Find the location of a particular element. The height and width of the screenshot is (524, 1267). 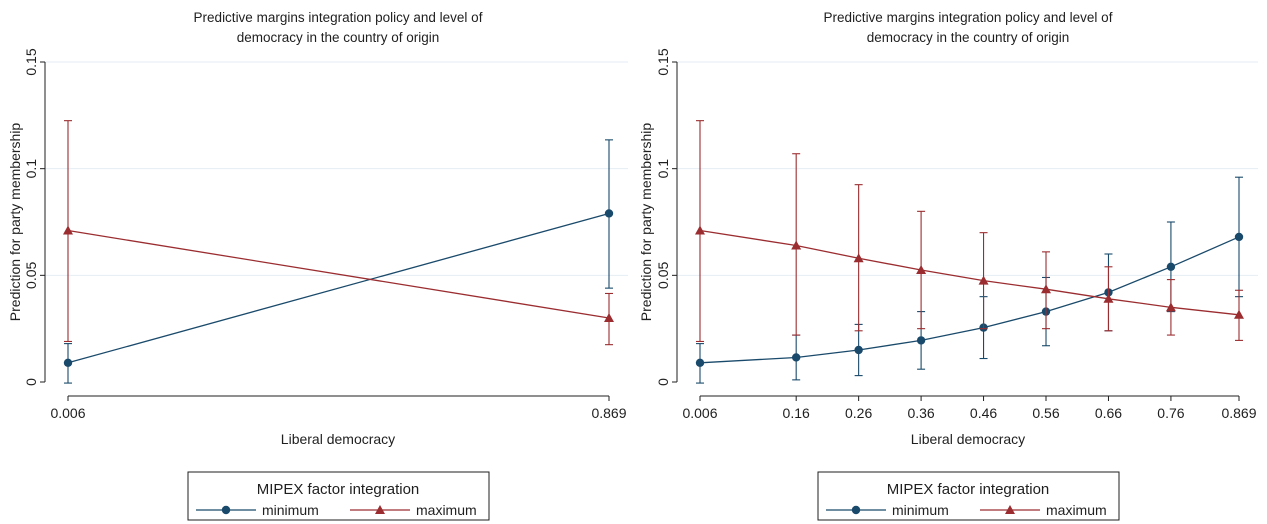

x-tick-label: 0.76 is located at coordinates (1170, 413).